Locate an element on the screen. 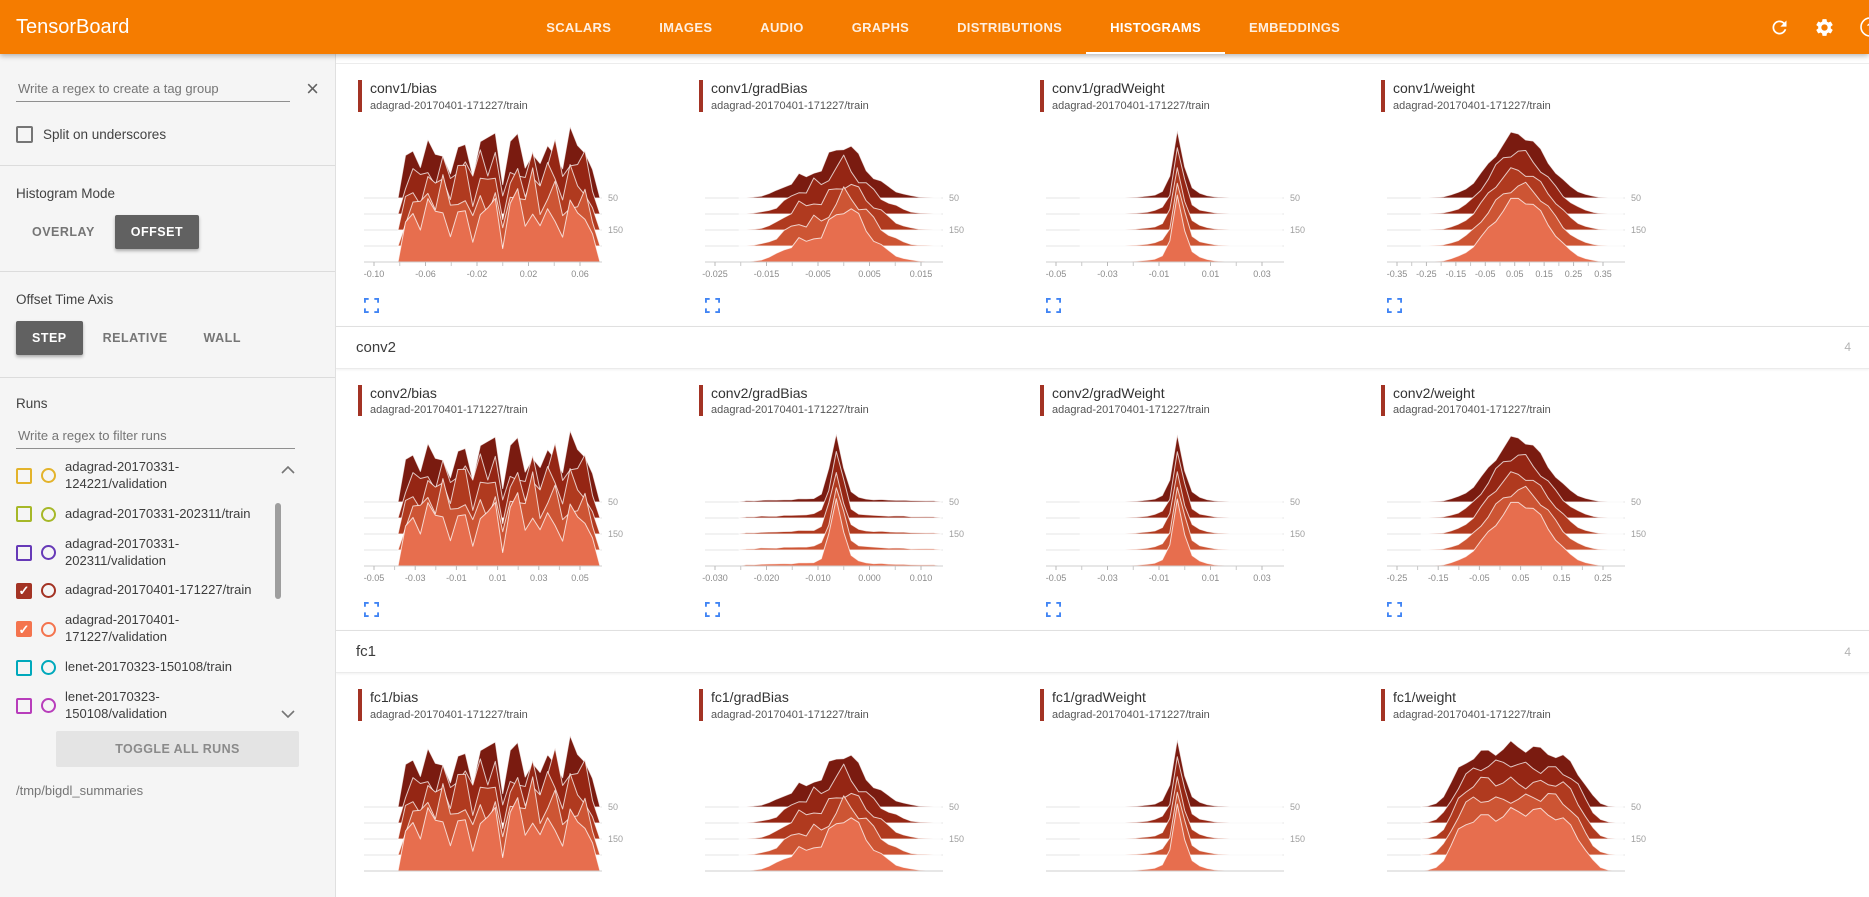 The image size is (1869, 897). tab-embeddings: EMBEDDINGS is located at coordinates (1295, 27).